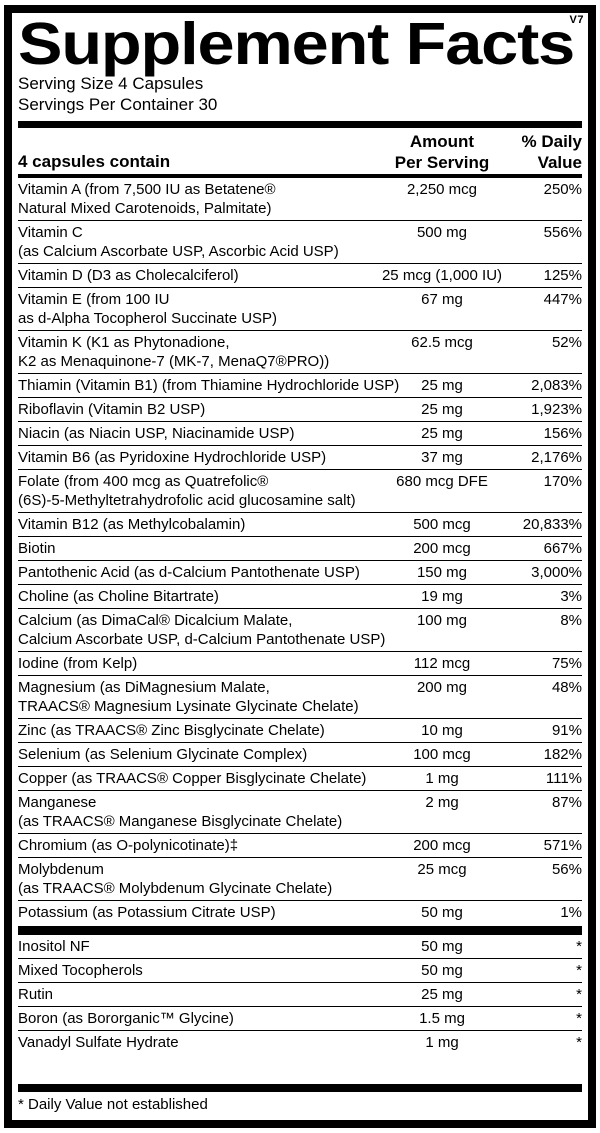 The width and height of the screenshot is (600, 1133). Describe the element at coordinates (442, 232) in the screenshot. I see `nutrient-amount: 500 mg` at that location.